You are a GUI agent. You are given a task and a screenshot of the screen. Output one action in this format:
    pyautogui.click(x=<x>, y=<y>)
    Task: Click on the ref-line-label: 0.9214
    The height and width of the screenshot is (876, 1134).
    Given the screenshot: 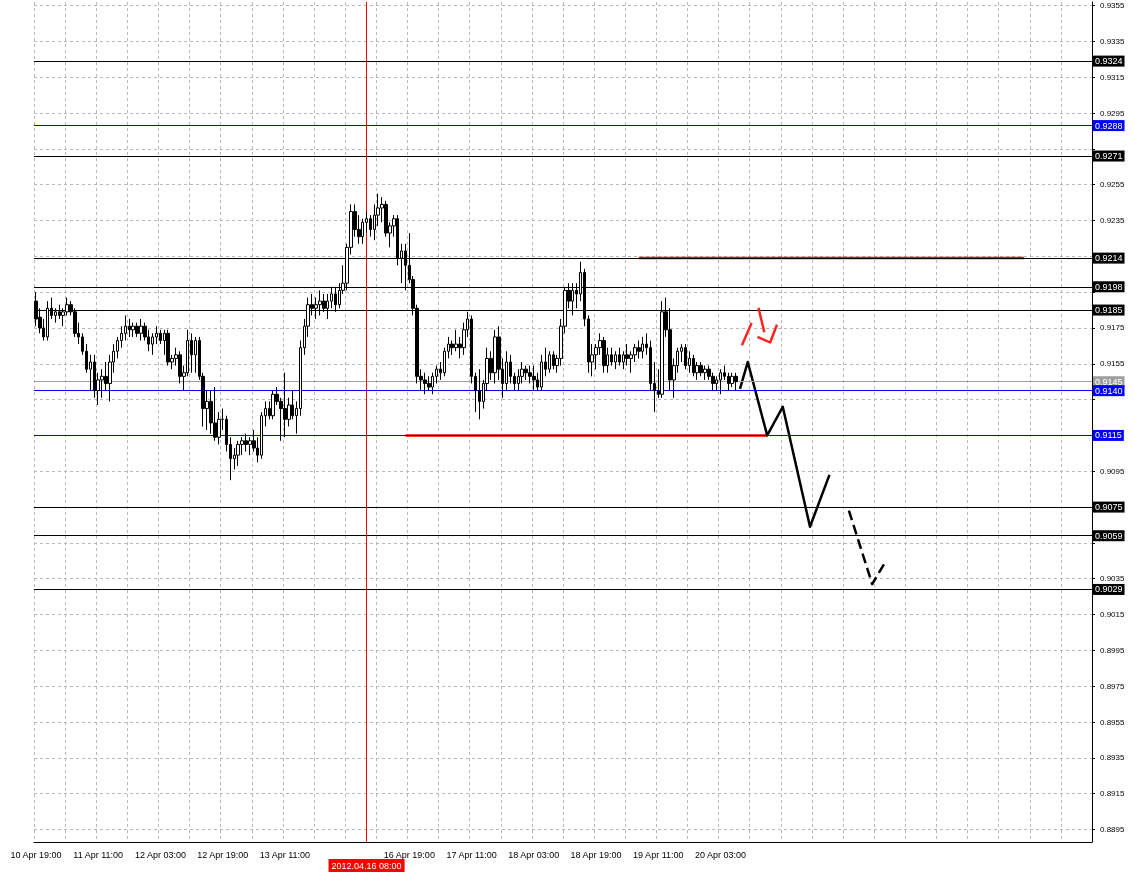 What is the action you would take?
    pyautogui.click(x=1109, y=258)
    